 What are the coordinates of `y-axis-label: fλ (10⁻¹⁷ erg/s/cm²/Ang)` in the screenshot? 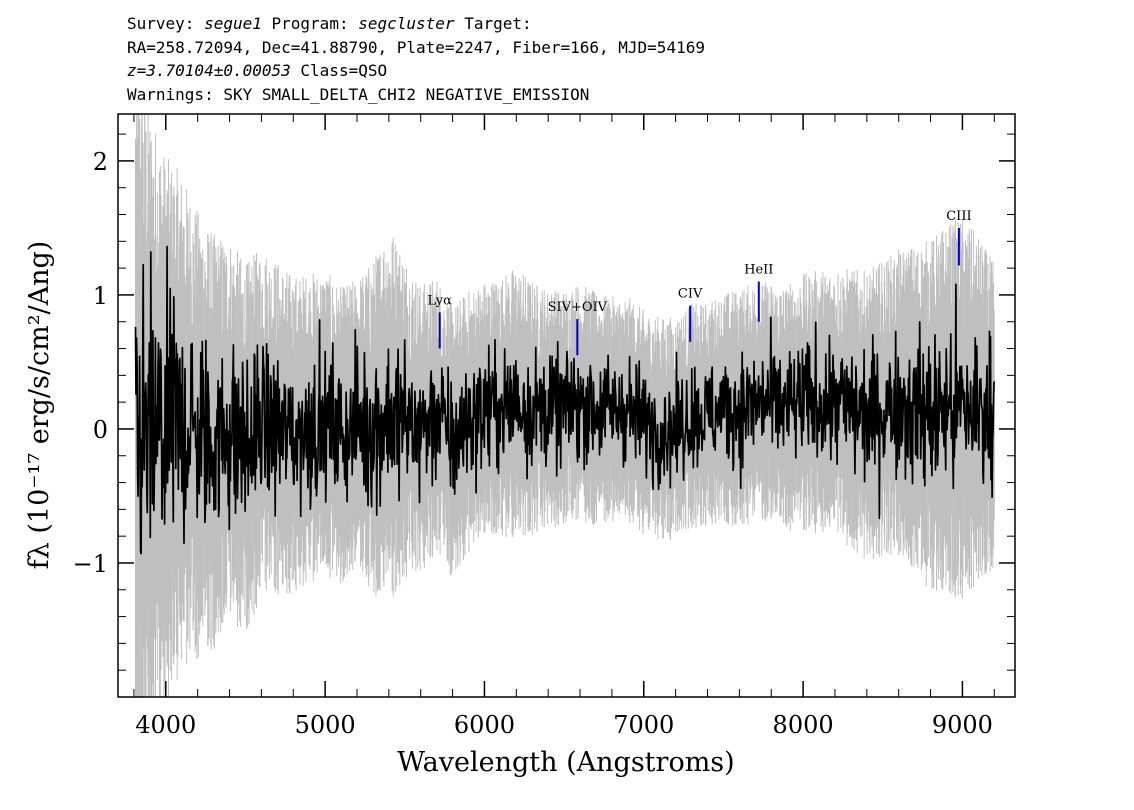 It's located at (39, 405).